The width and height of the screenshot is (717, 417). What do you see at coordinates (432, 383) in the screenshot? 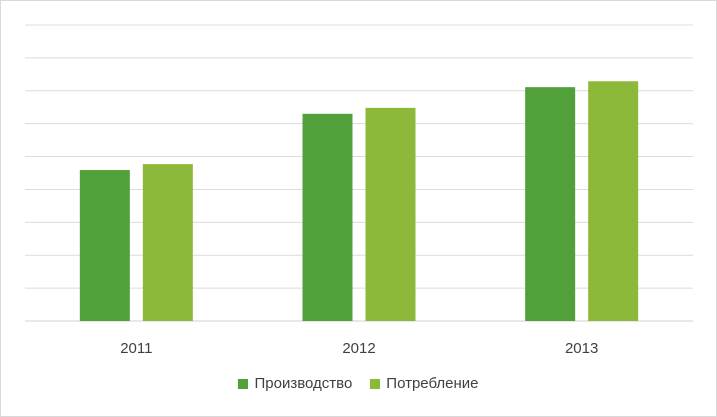
I see `legend-label-consumption: Потребление` at bounding box center [432, 383].